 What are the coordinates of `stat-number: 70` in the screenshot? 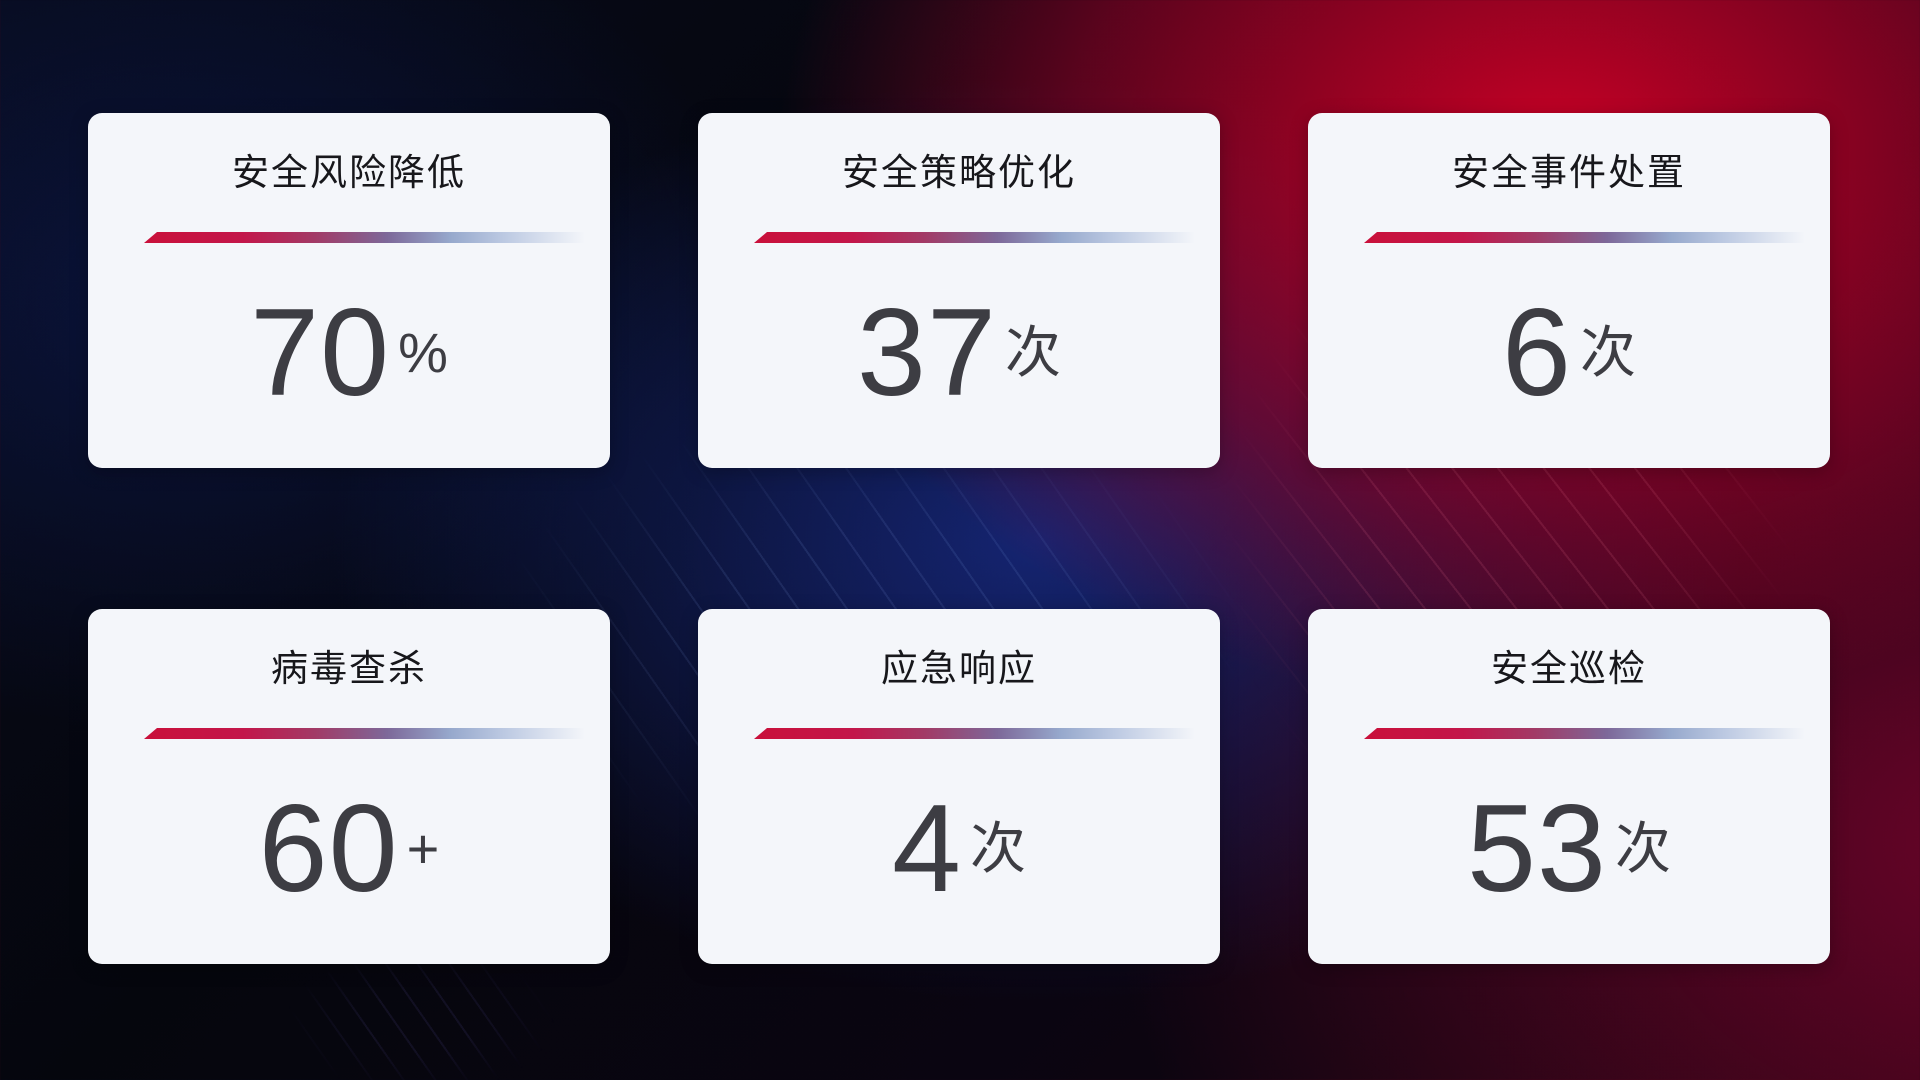 It's located at (320, 352).